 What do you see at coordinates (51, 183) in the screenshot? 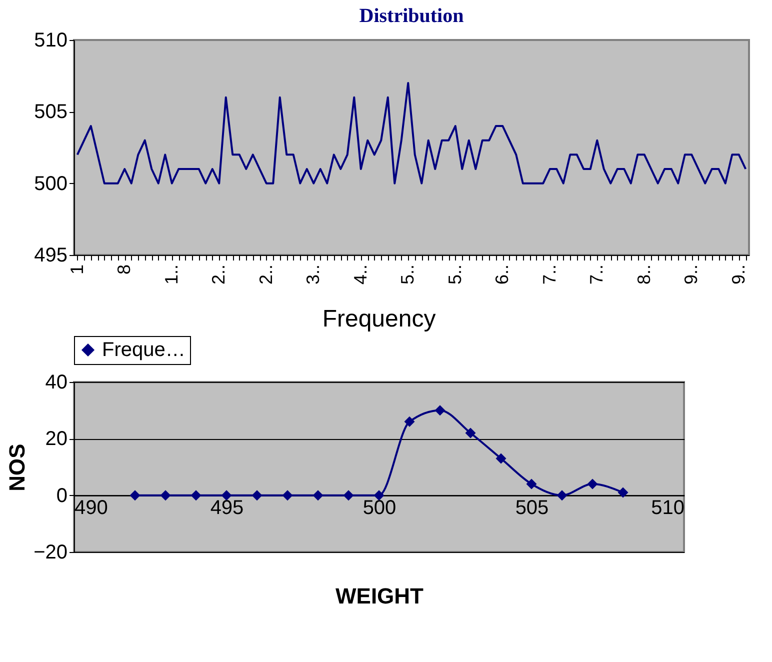
I see `y-tick-label: 500` at bounding box center [51, 183].